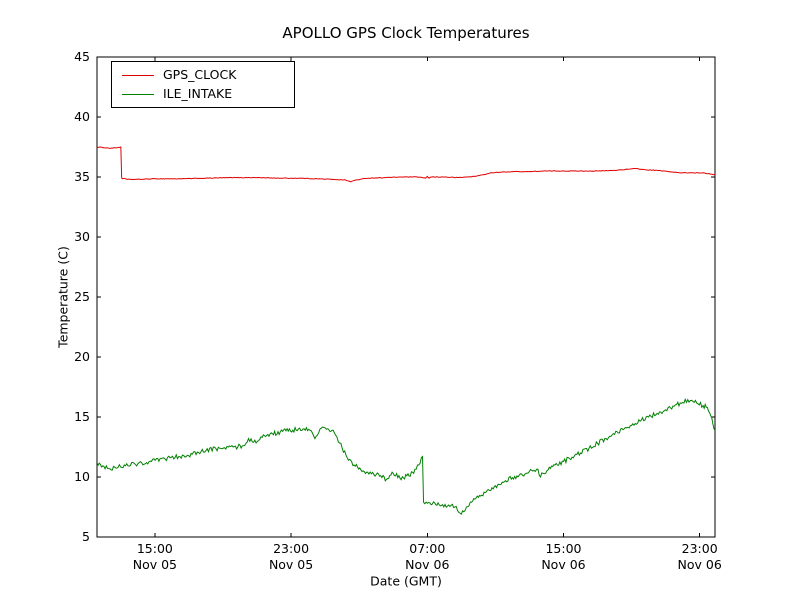 The width and height of the screenshot is (800, 600). What do you see at coordinates (138, 94) in the screenshot?
I see `legend-line-sample-ile-intake` at bounding box center [138, 94].